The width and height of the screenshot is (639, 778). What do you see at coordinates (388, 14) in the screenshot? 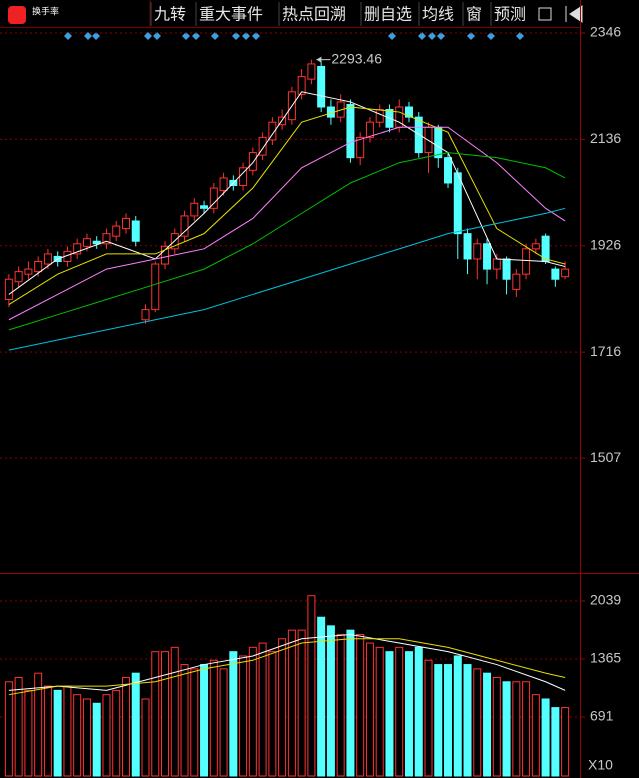
I see `tab: 删自选` at bounding box center [388, 14].